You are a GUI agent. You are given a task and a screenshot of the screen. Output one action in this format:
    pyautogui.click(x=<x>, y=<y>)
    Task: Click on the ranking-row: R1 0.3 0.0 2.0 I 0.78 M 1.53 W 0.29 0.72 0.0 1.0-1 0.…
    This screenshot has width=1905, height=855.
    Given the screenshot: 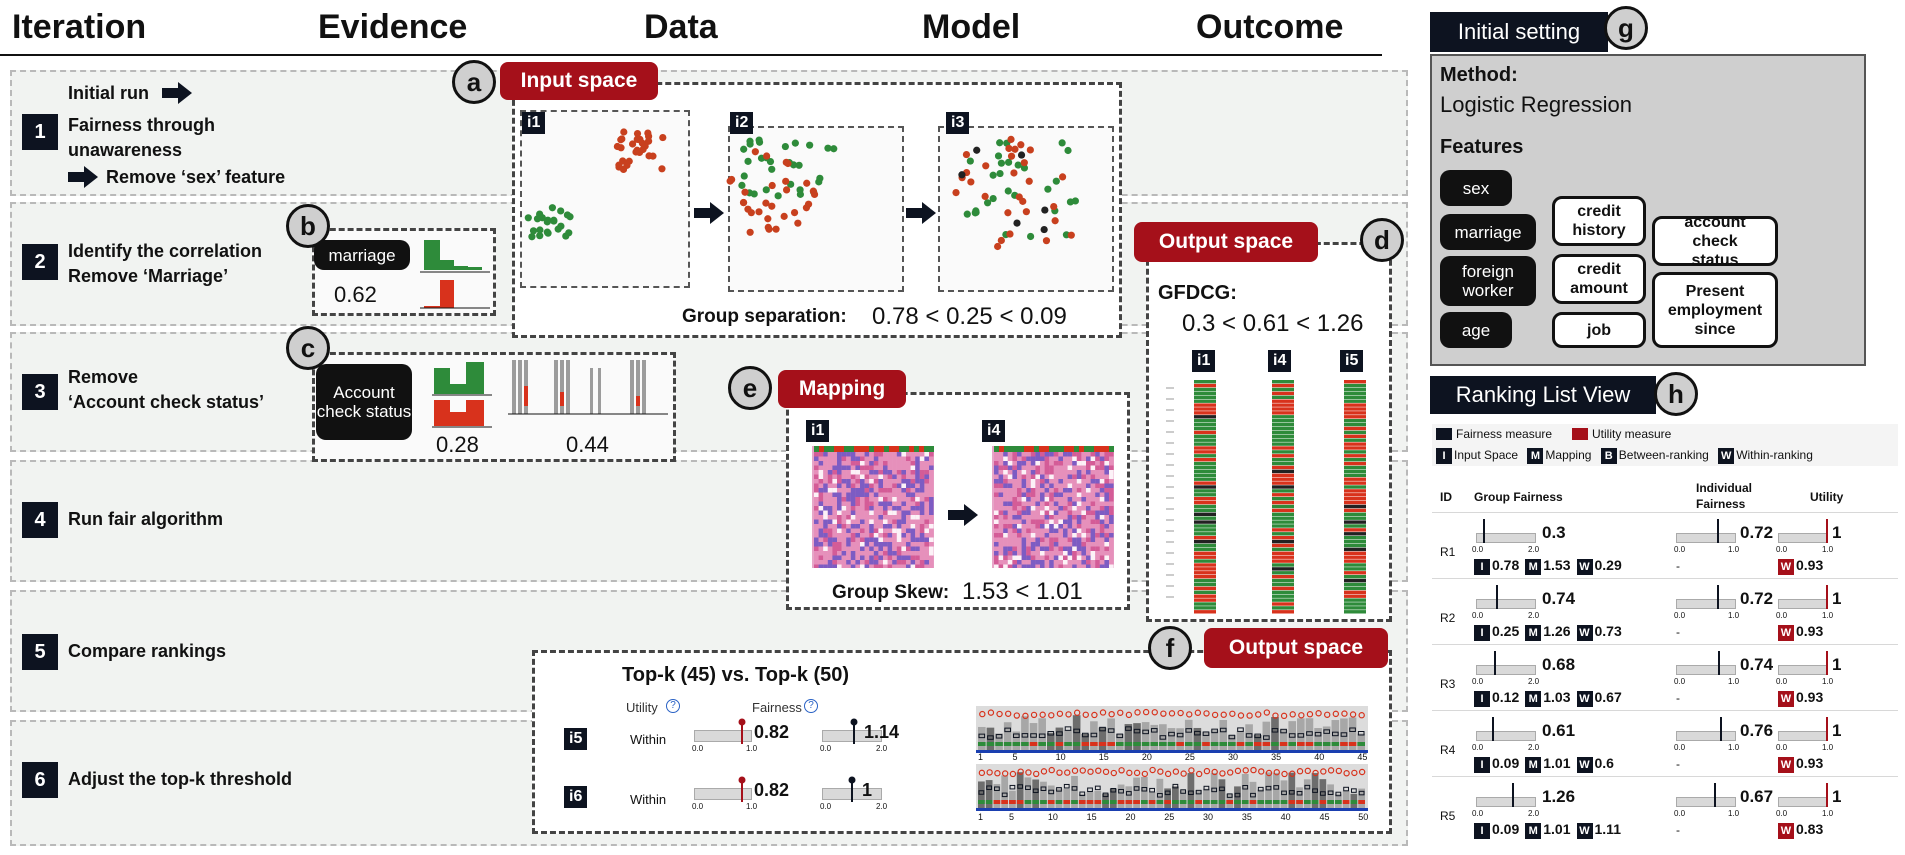 What is the action you would take?
    pyautogui.click(x=1665, y=544)
    